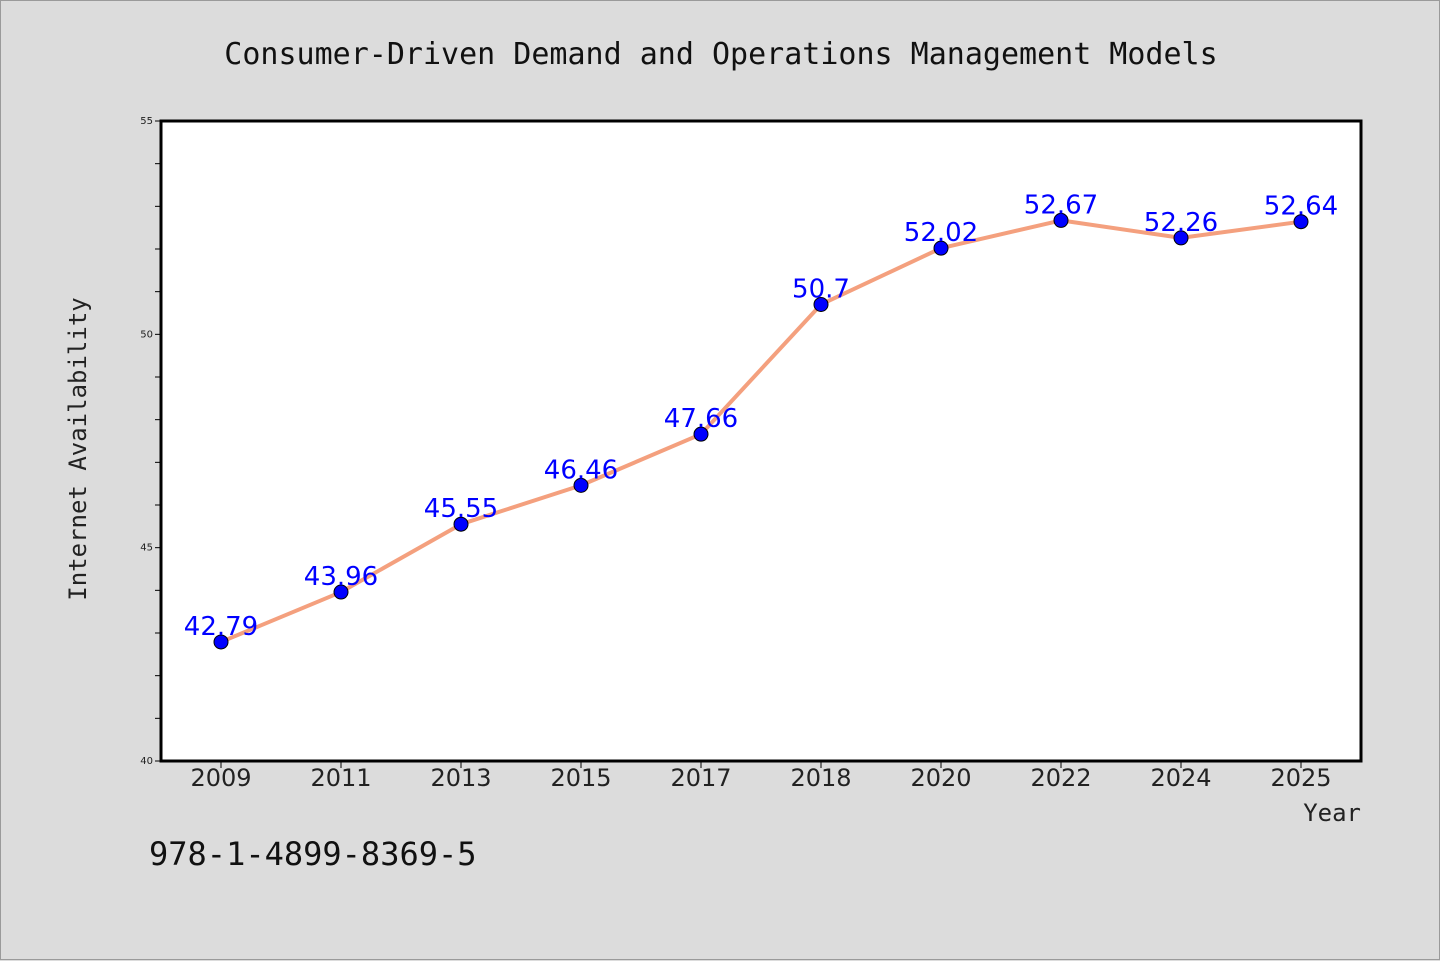 Image resolution: width=1440 pixels, height=961 pixels. I want to click on data-label: 52.02, so click(941, 233).